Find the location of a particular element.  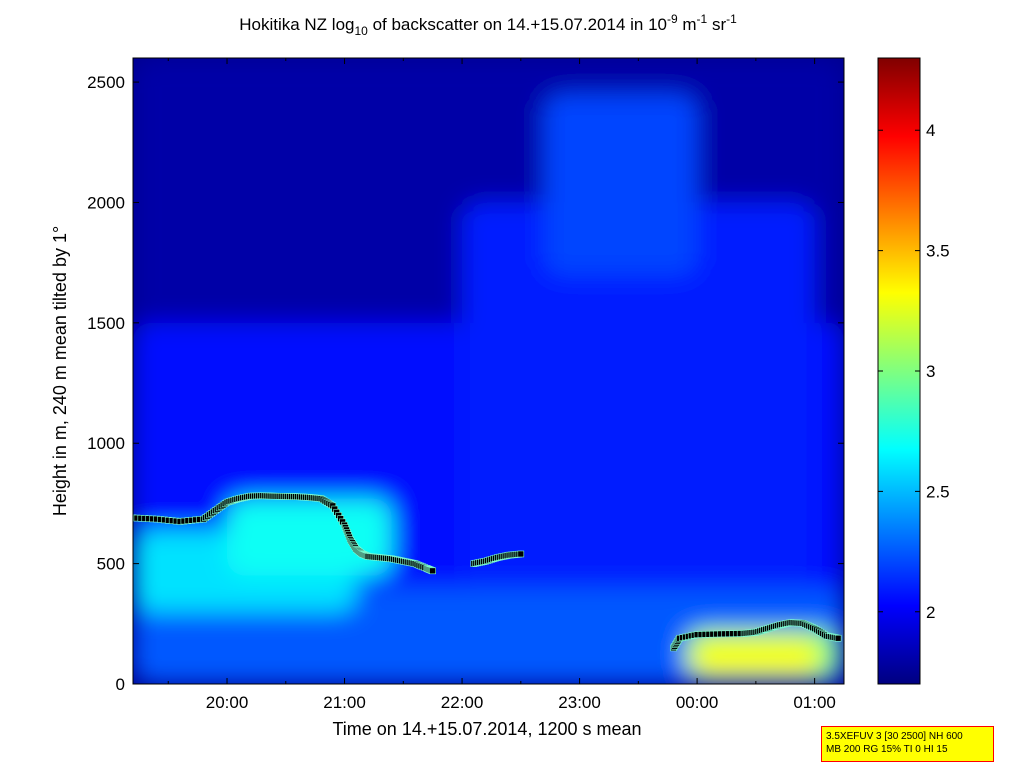

colorbar is located at coordinates (899, 371).